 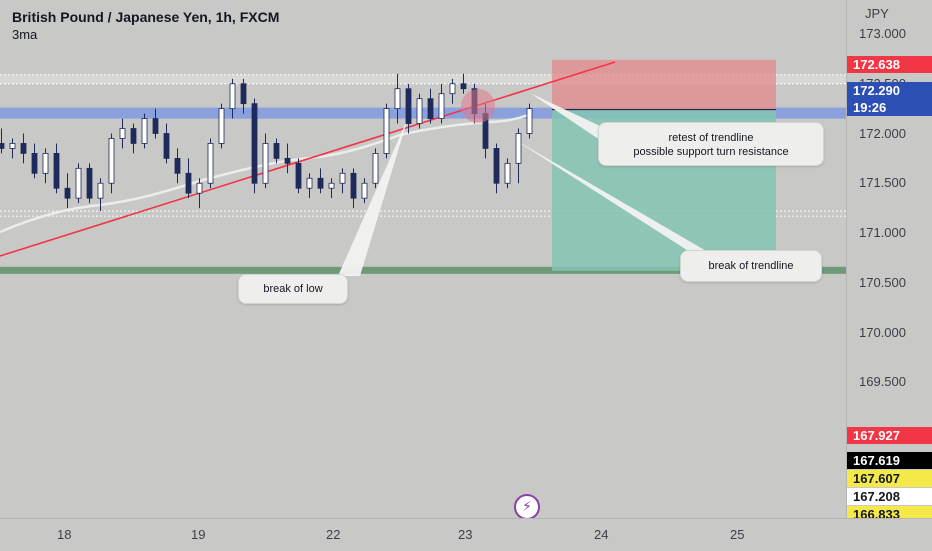 I want to click on blue-resistance-band, so click(x=423, y=113).